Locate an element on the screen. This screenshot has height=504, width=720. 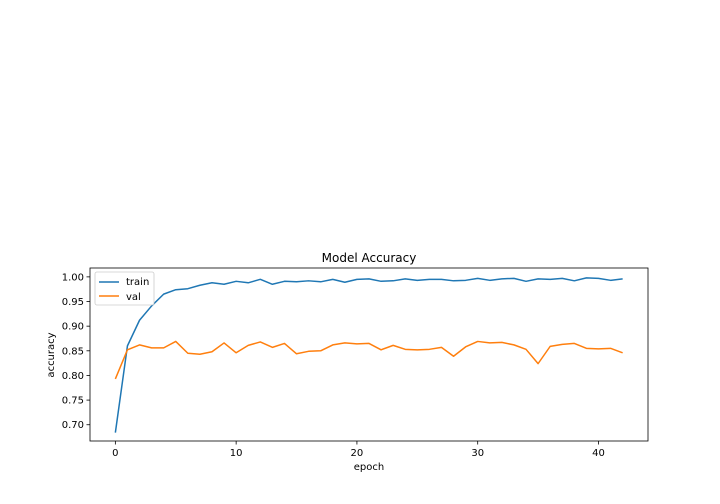
y-tick-label: 1.00 is located at coordinates (73, 277).